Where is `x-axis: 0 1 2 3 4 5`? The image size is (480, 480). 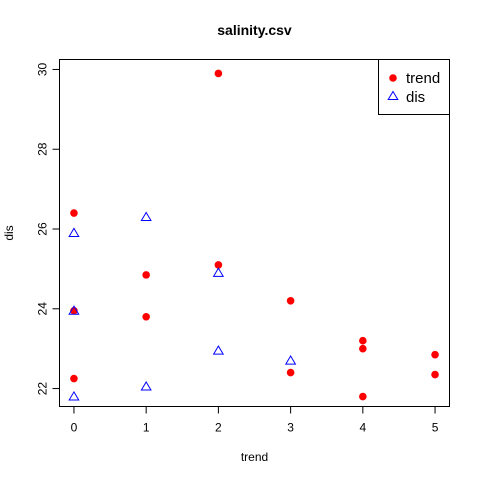 x-axis: 0 1 2 3 4 5 is located at coordinates (255, 420).